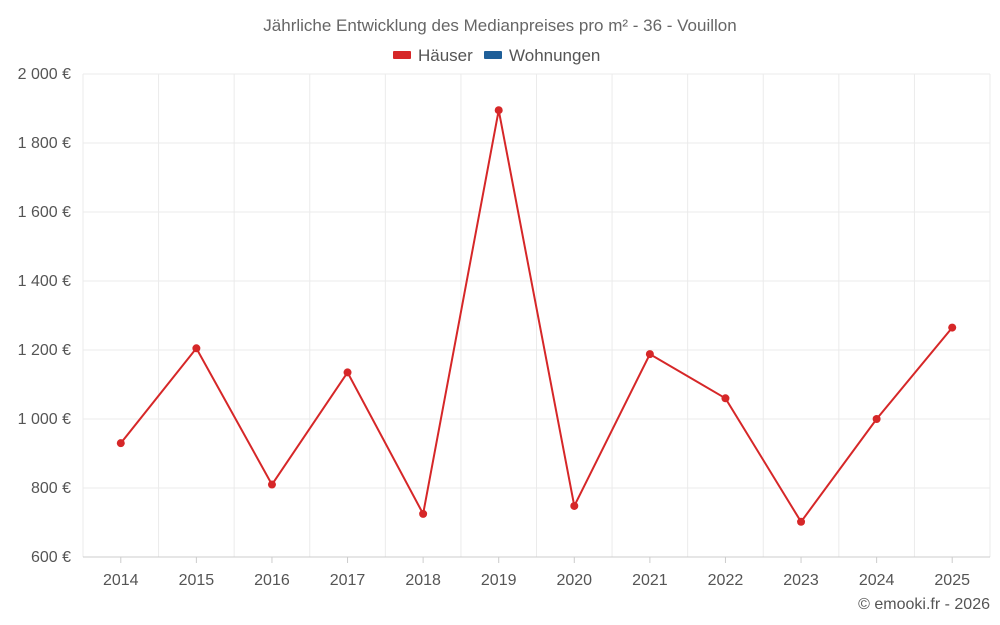 This screenshot has width=1000, height=625. Describe the element at coordinates (499, 580) in the screenshot. I see `x-tick-label: 2019` at that location.